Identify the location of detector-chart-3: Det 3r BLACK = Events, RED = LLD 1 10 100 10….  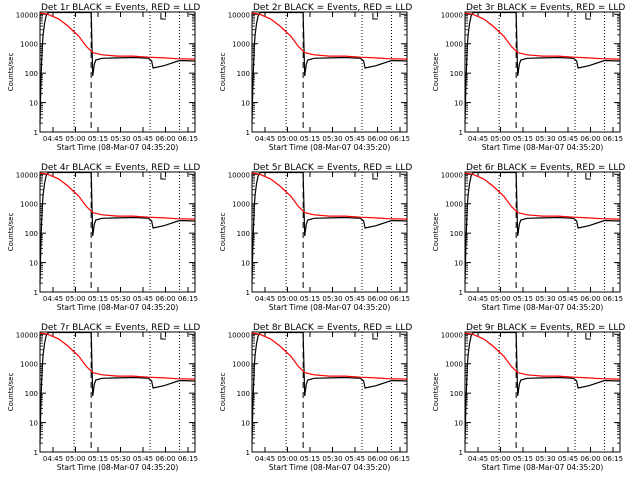
(528, 77).